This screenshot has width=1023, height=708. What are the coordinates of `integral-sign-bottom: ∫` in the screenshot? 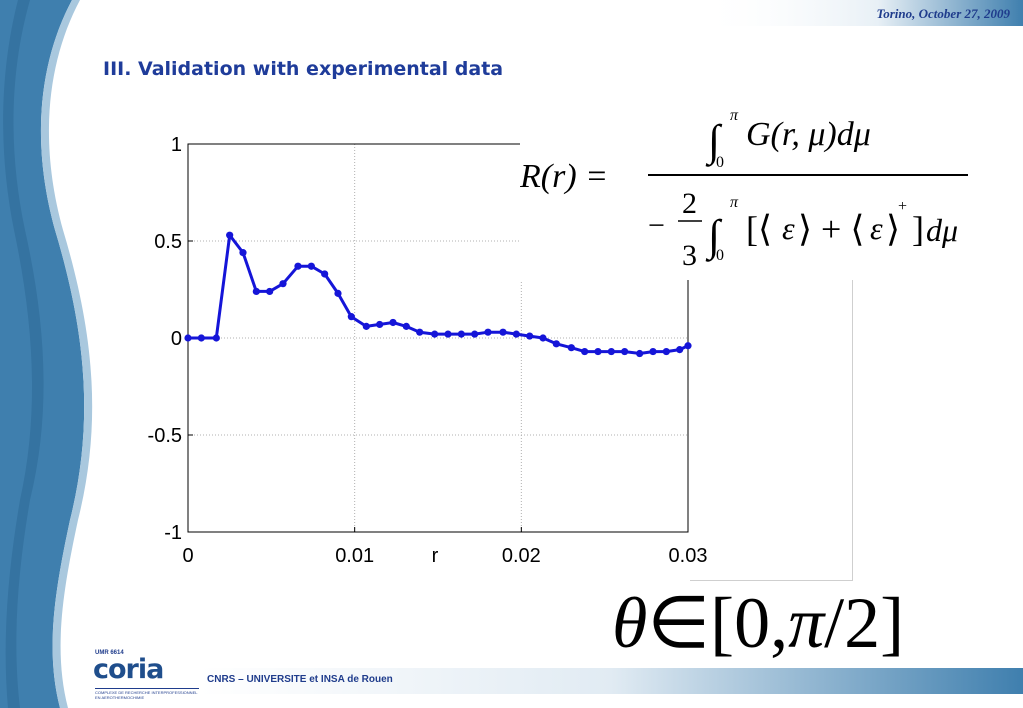 It's located at (714, 236).